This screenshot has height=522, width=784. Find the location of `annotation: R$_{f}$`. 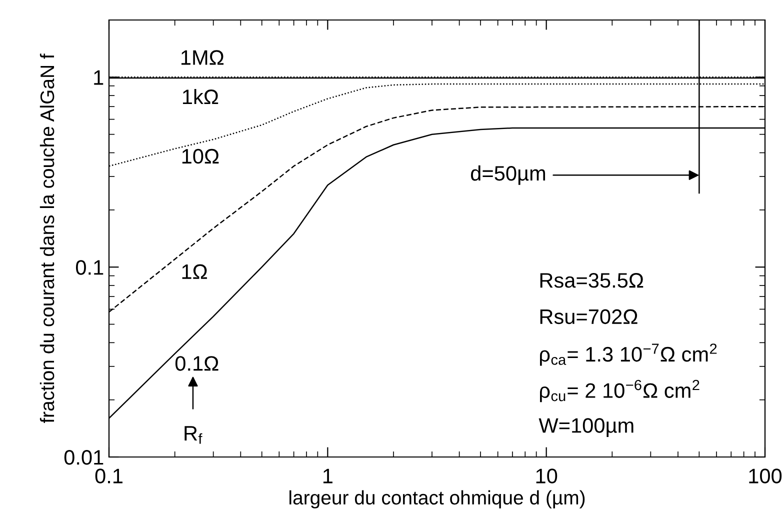

annotation: R$_{f}$ is located at coordinates (193, 435).